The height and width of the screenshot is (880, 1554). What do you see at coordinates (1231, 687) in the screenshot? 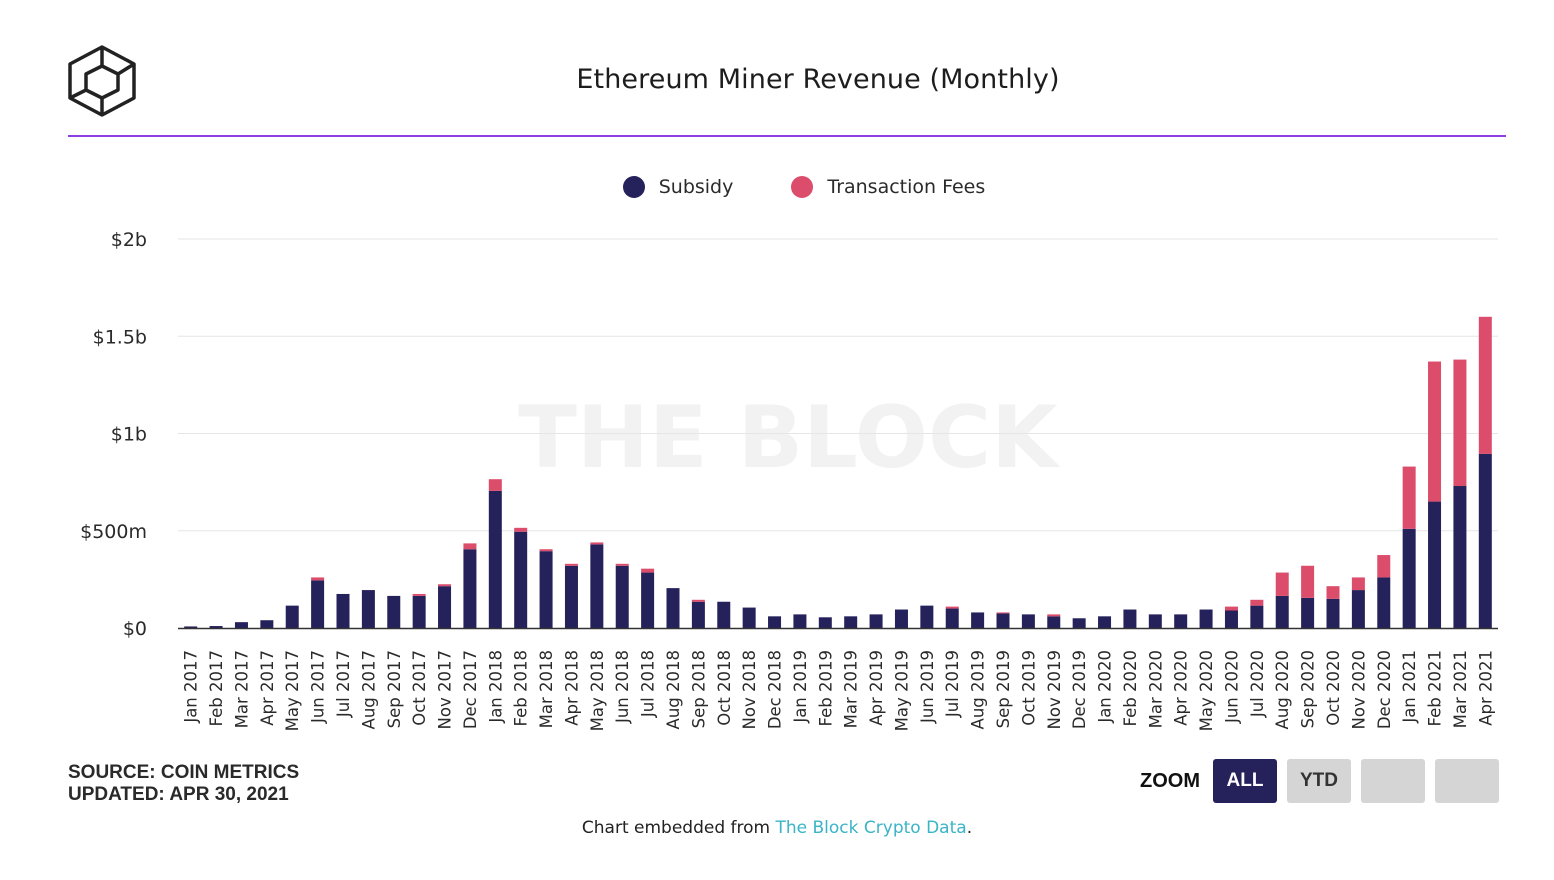
I see `x-tick-label: Jun 2020` at bounding box center [1231, 687].